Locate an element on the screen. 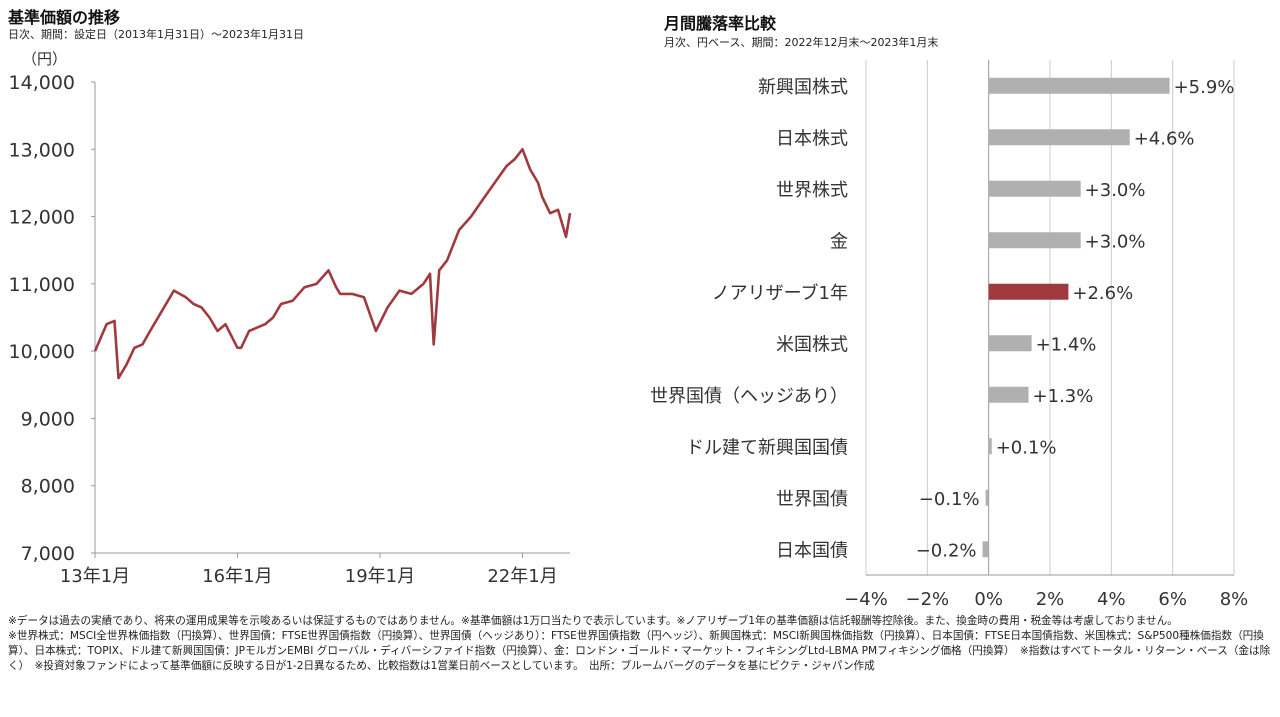  y-tick-label: 12,000 is located at coordinates (42, 218).